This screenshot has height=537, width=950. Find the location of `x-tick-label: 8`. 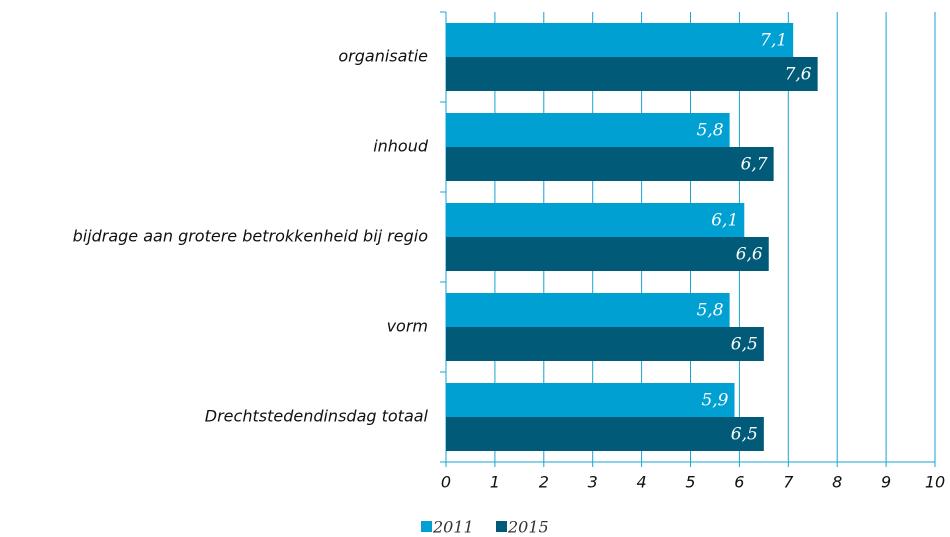

x-tick-label: 8 is located at coordinates (837, 482).